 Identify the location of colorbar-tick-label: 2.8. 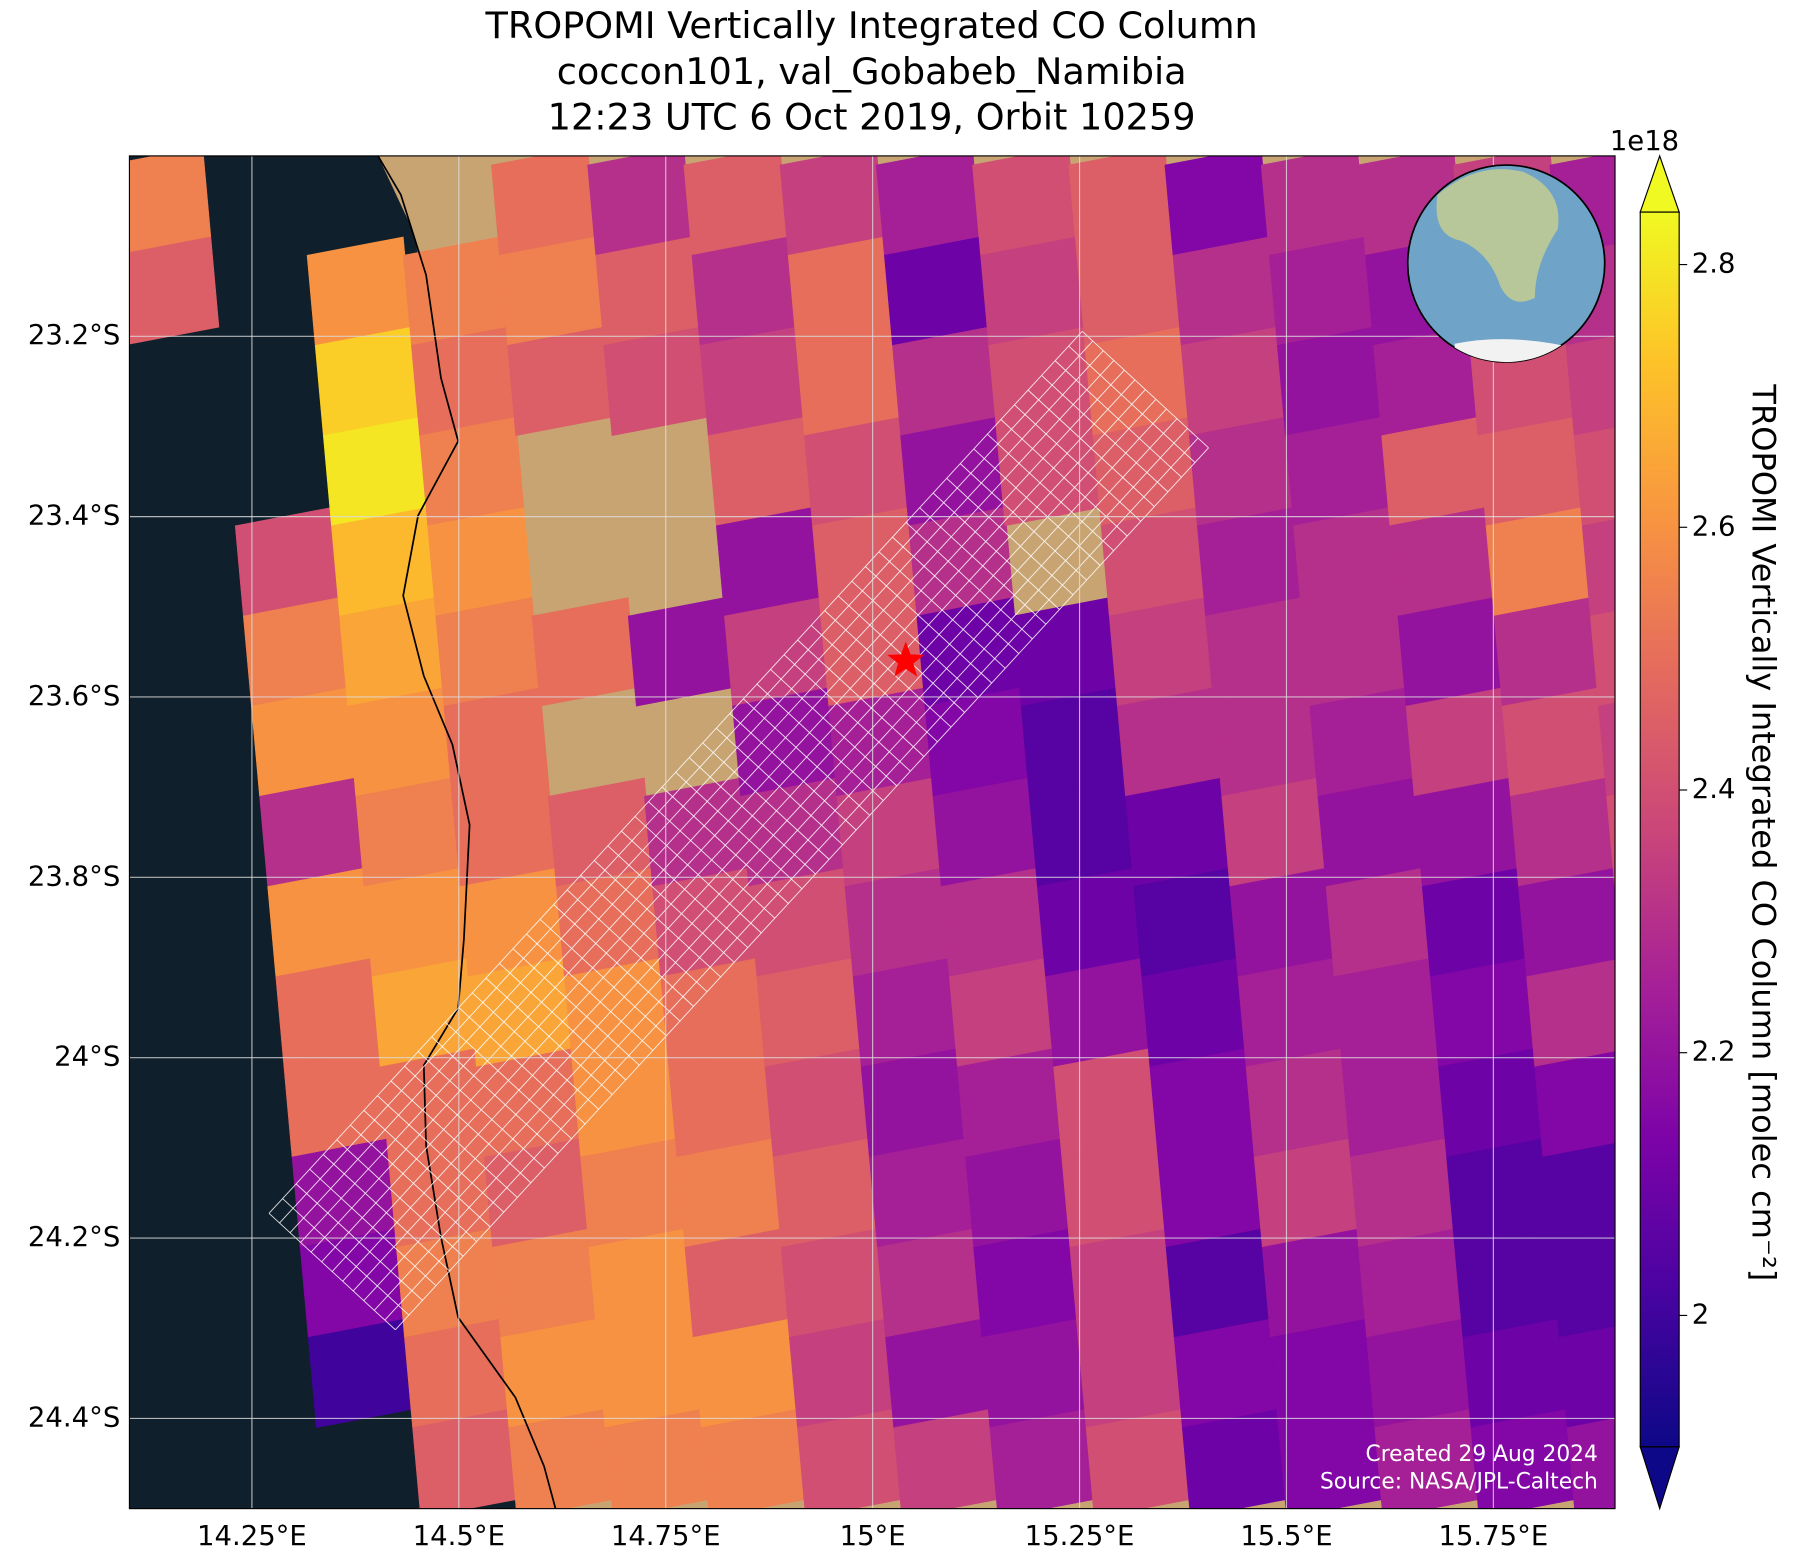
(1714, 264).